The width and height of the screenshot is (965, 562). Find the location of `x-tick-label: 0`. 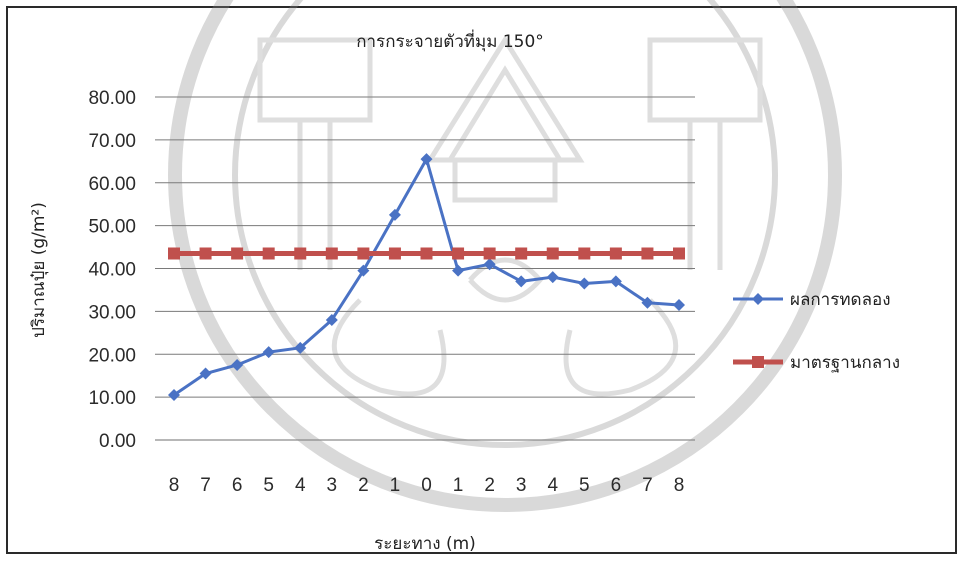

x-tick-label: 0 is located at coordinates (426, 485).